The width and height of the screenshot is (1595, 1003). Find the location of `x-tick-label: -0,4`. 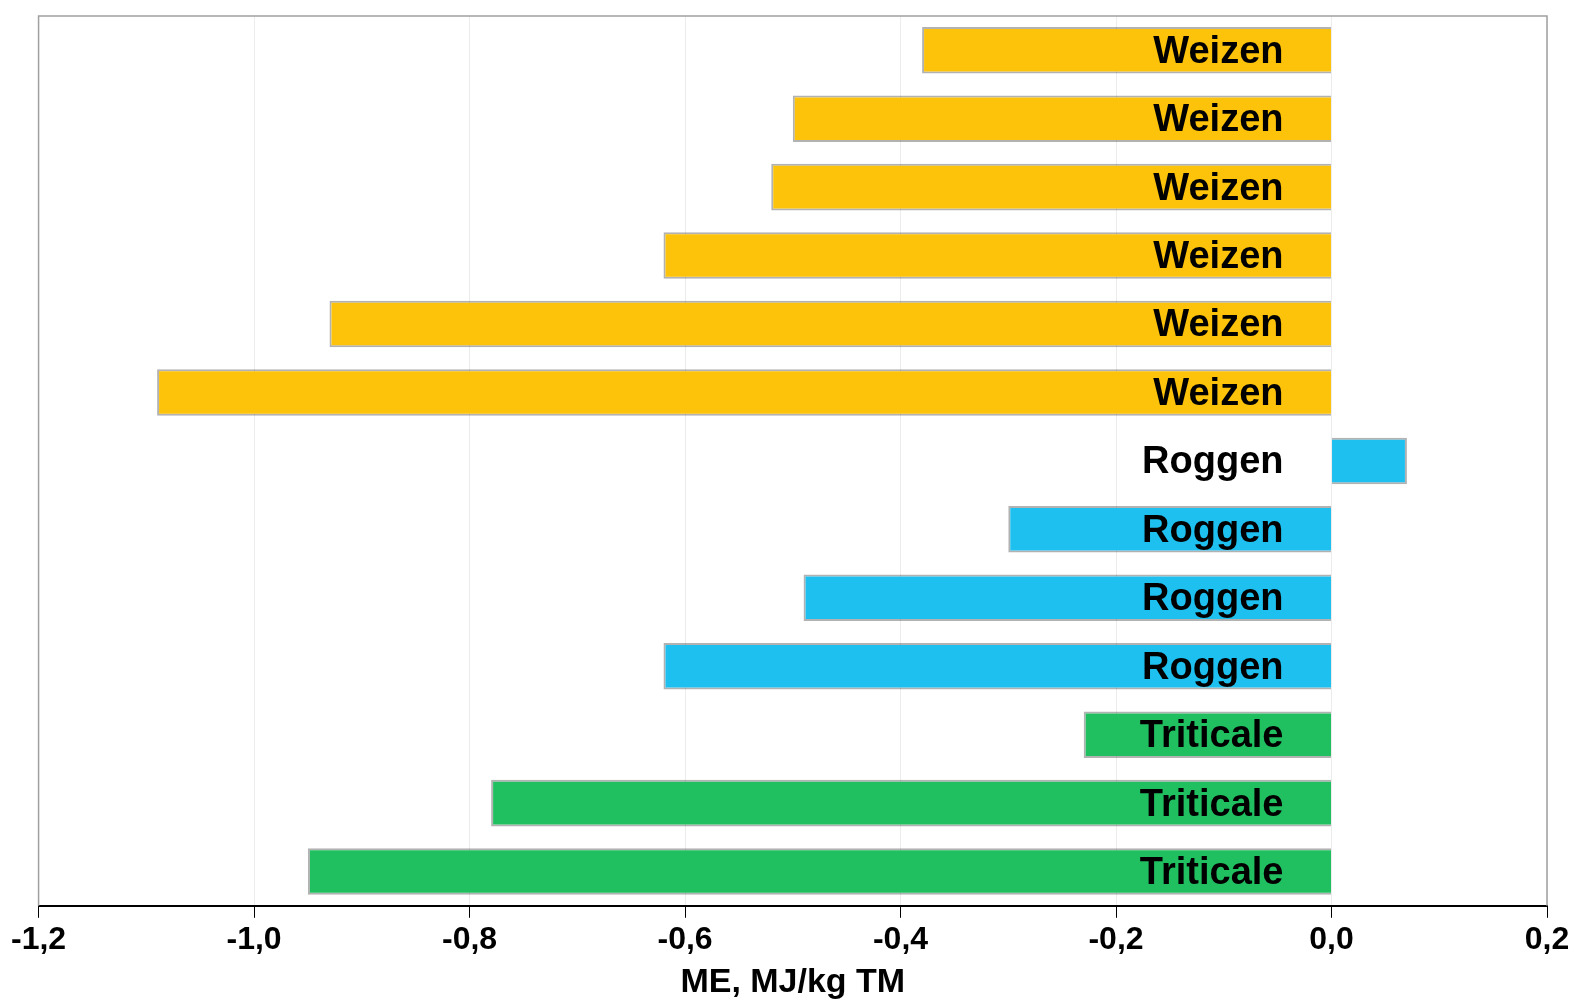

x-tick-label: -0,4 is located at coordinates (900, 937).